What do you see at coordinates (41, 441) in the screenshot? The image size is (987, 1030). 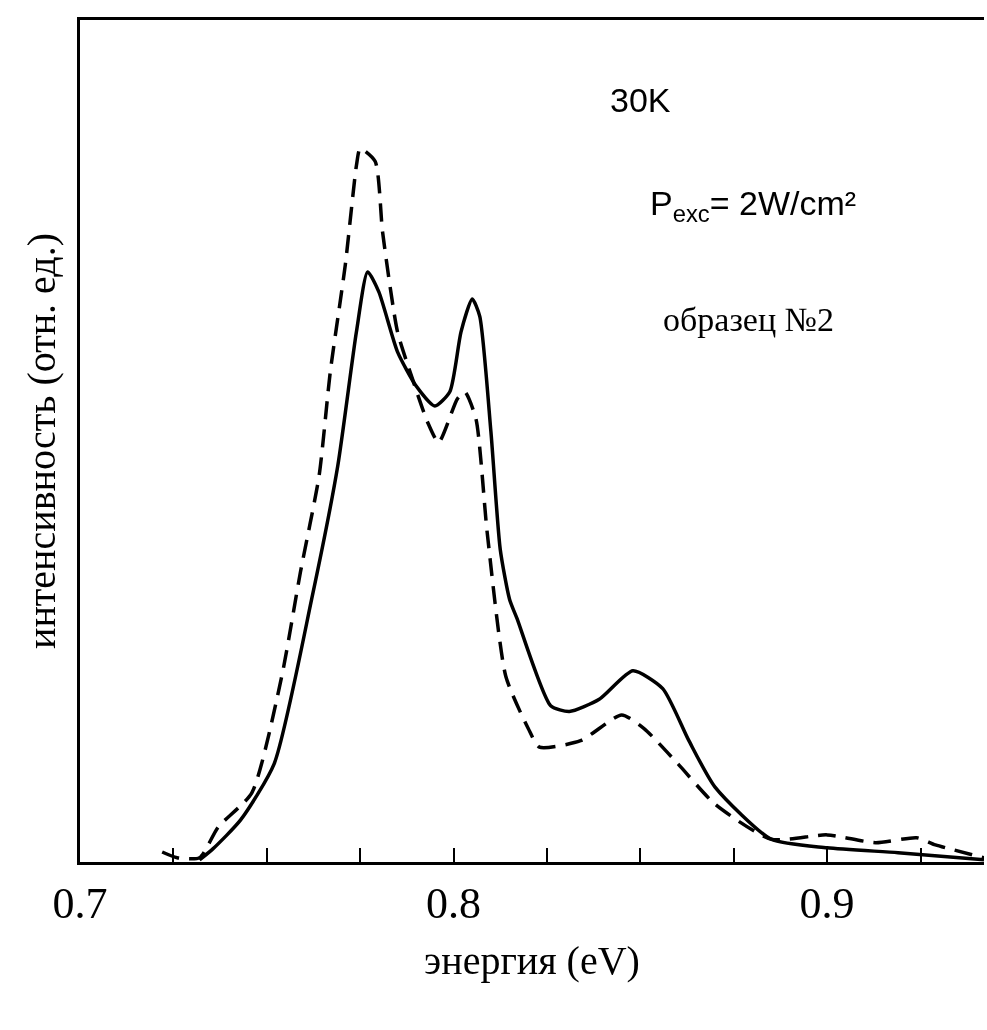 I see `y-axis-title: интенсивность (отн. ед.)` at bounding box center [41, 441].